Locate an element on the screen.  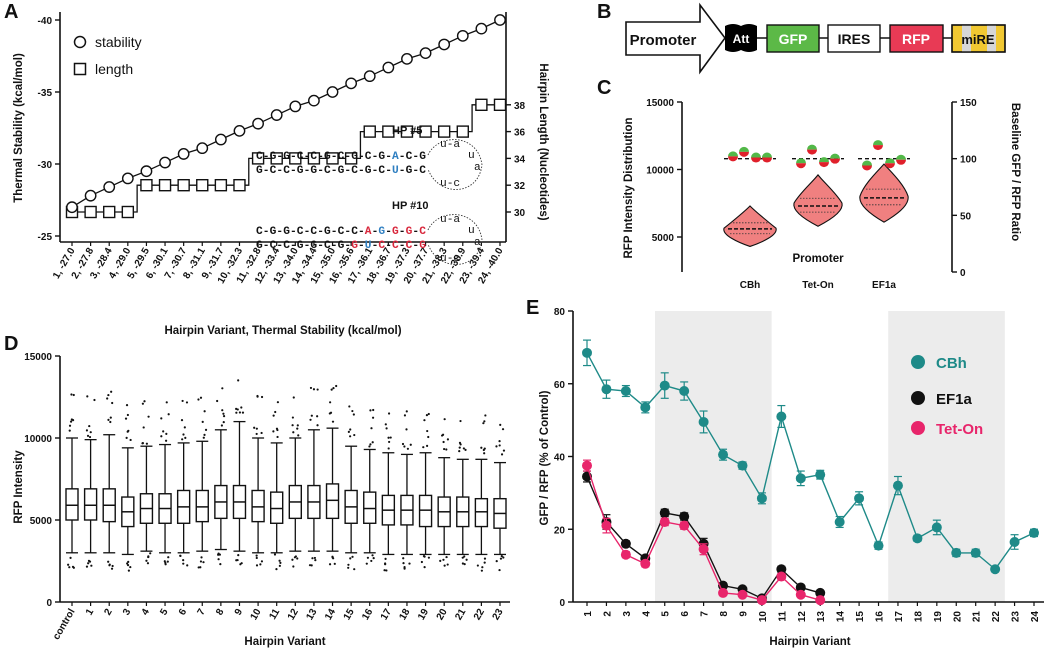
hp10-loop-top: u-a is located at coordinates (450, 220).